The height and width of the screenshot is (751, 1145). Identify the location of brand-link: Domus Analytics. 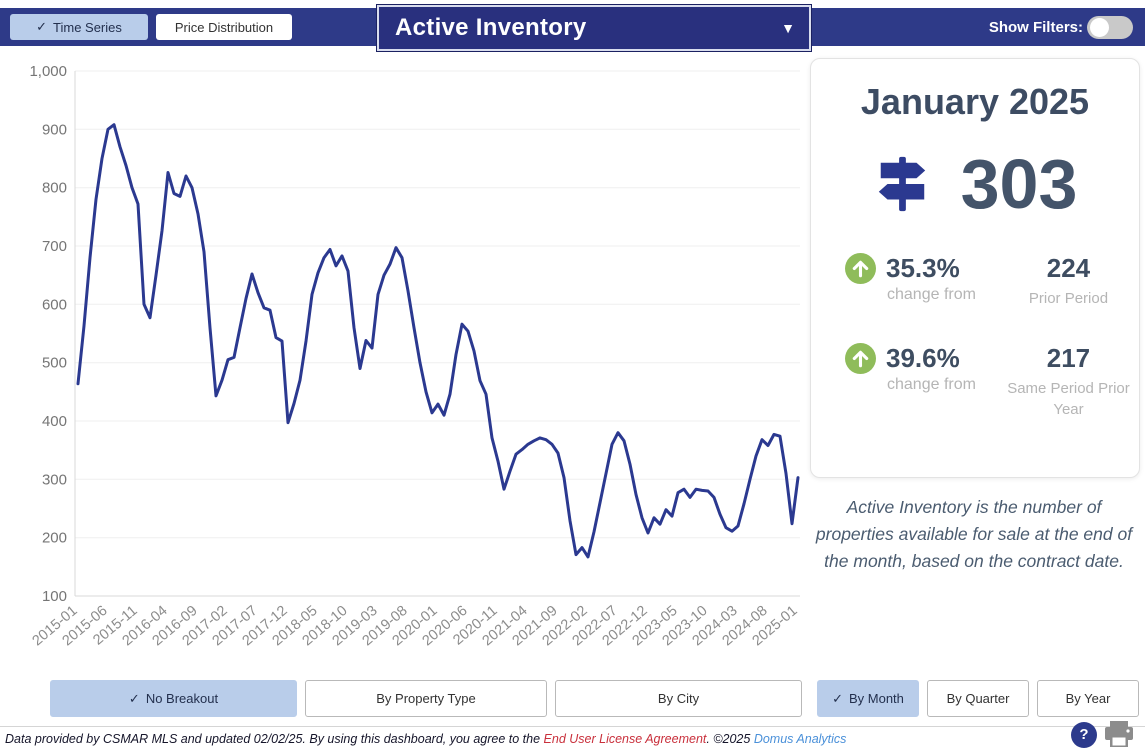
(800, 739).